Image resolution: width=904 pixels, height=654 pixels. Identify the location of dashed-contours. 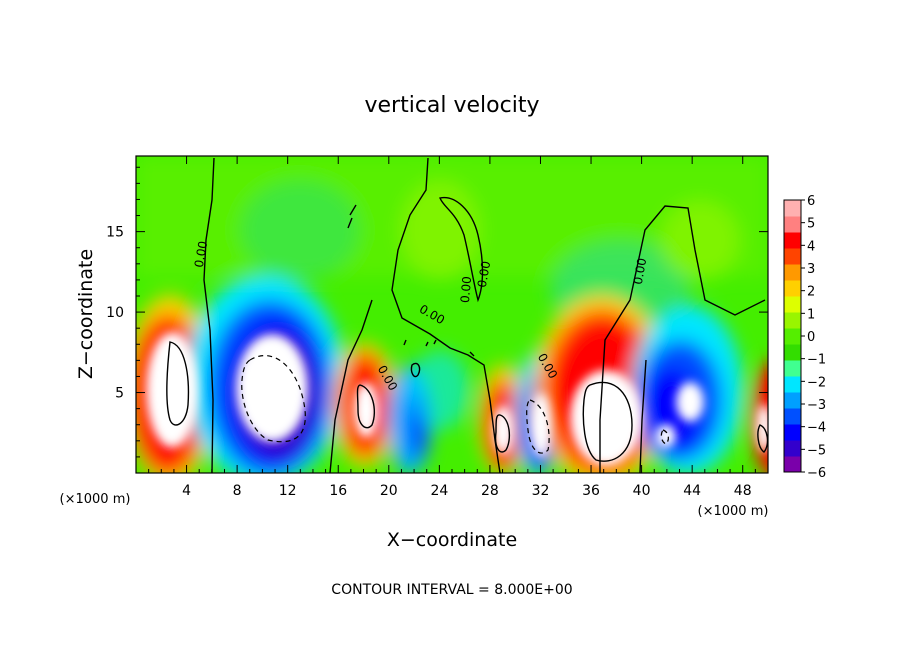
(455, 404).